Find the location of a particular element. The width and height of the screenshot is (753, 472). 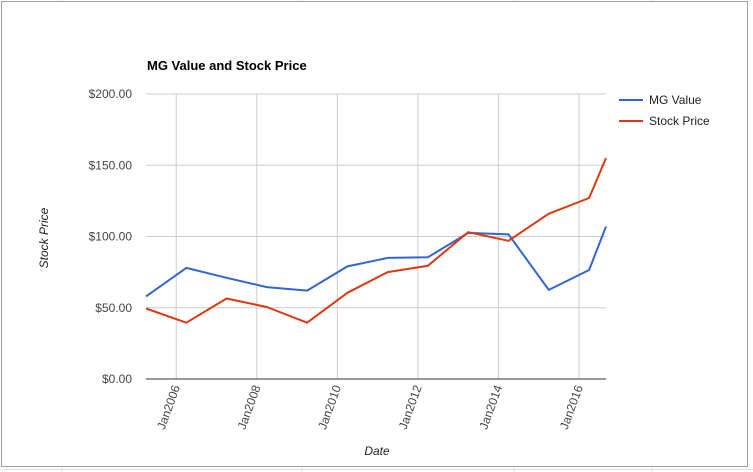

y-tick-label: $200.00 is located at coordinates (111, 94).